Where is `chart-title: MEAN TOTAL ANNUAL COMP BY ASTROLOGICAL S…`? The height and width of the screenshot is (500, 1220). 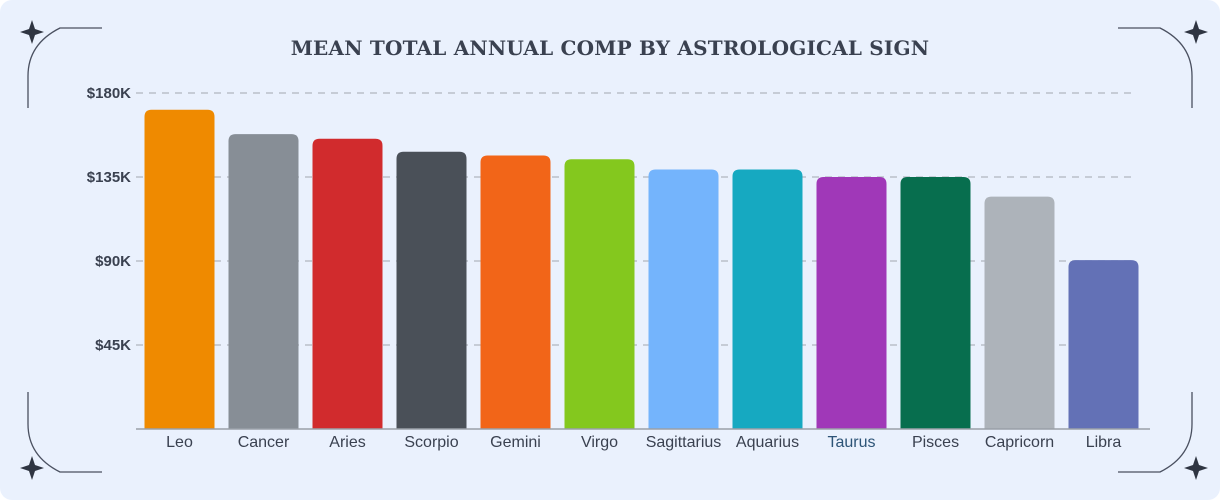 chart-title: MEAN TOTAL ANNUAL COMP BY ASTROLOGICAL S… is located at coordinates (610, 48).